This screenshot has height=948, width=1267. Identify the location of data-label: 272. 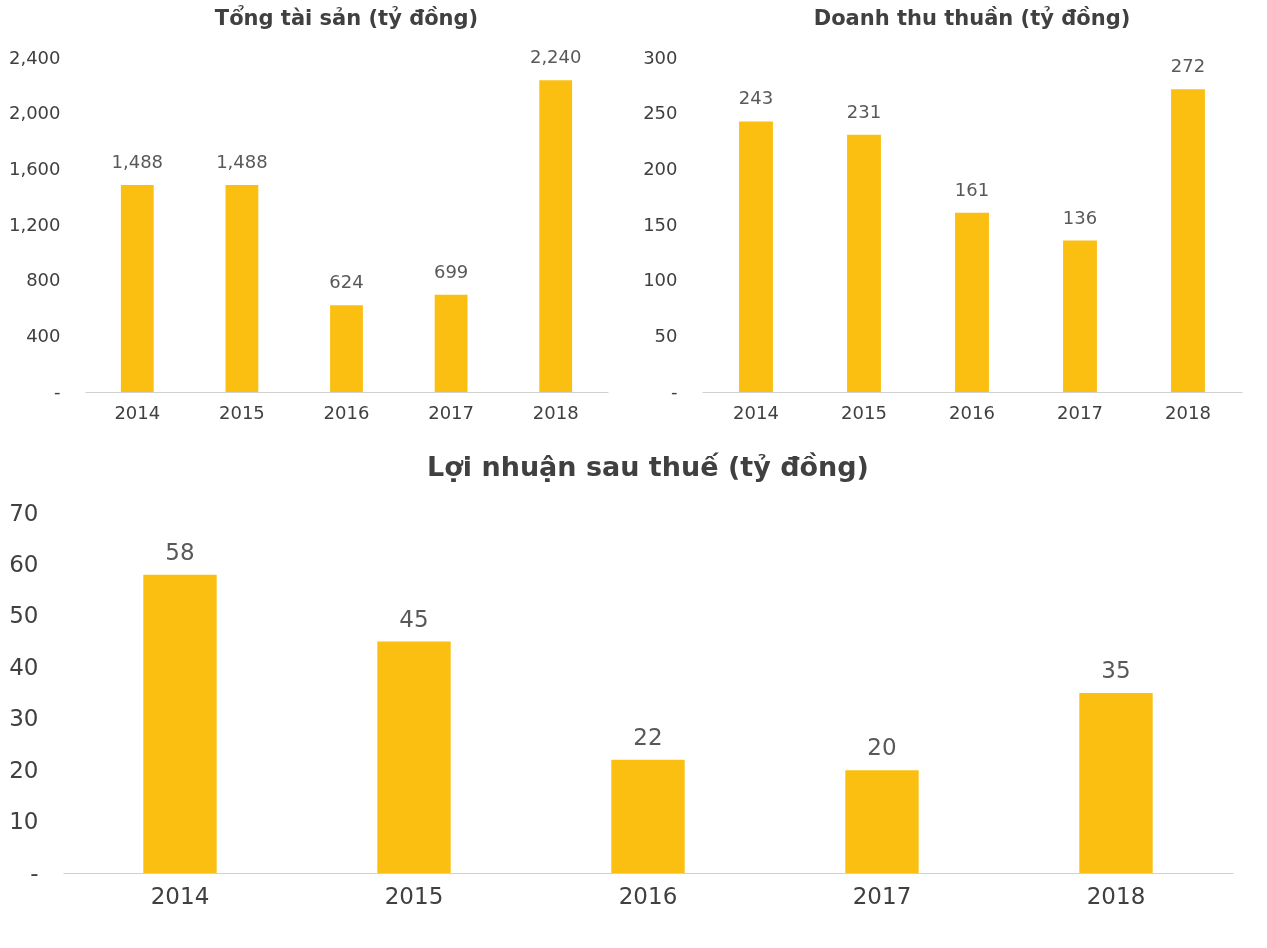
(1187, 66).